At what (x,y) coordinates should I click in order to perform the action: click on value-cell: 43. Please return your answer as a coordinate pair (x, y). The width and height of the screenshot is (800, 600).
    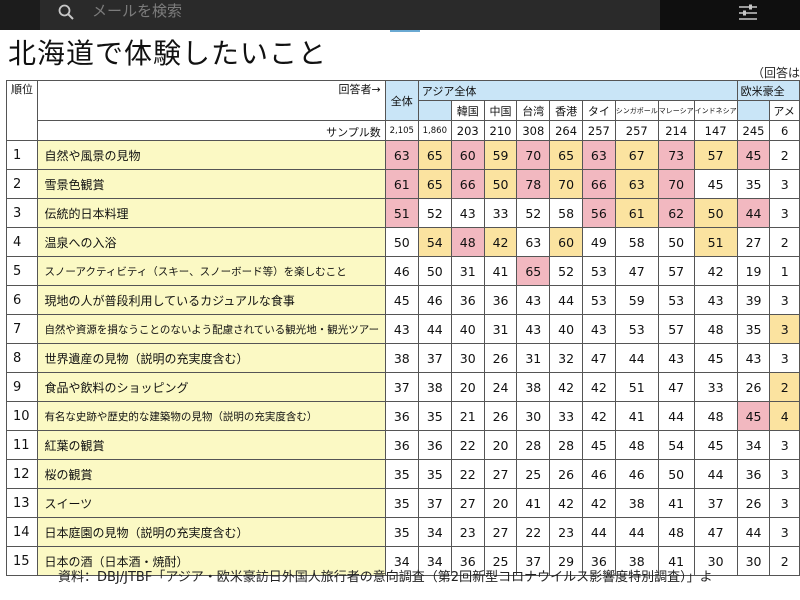
    Looking at the image, I should click on (598, 329).